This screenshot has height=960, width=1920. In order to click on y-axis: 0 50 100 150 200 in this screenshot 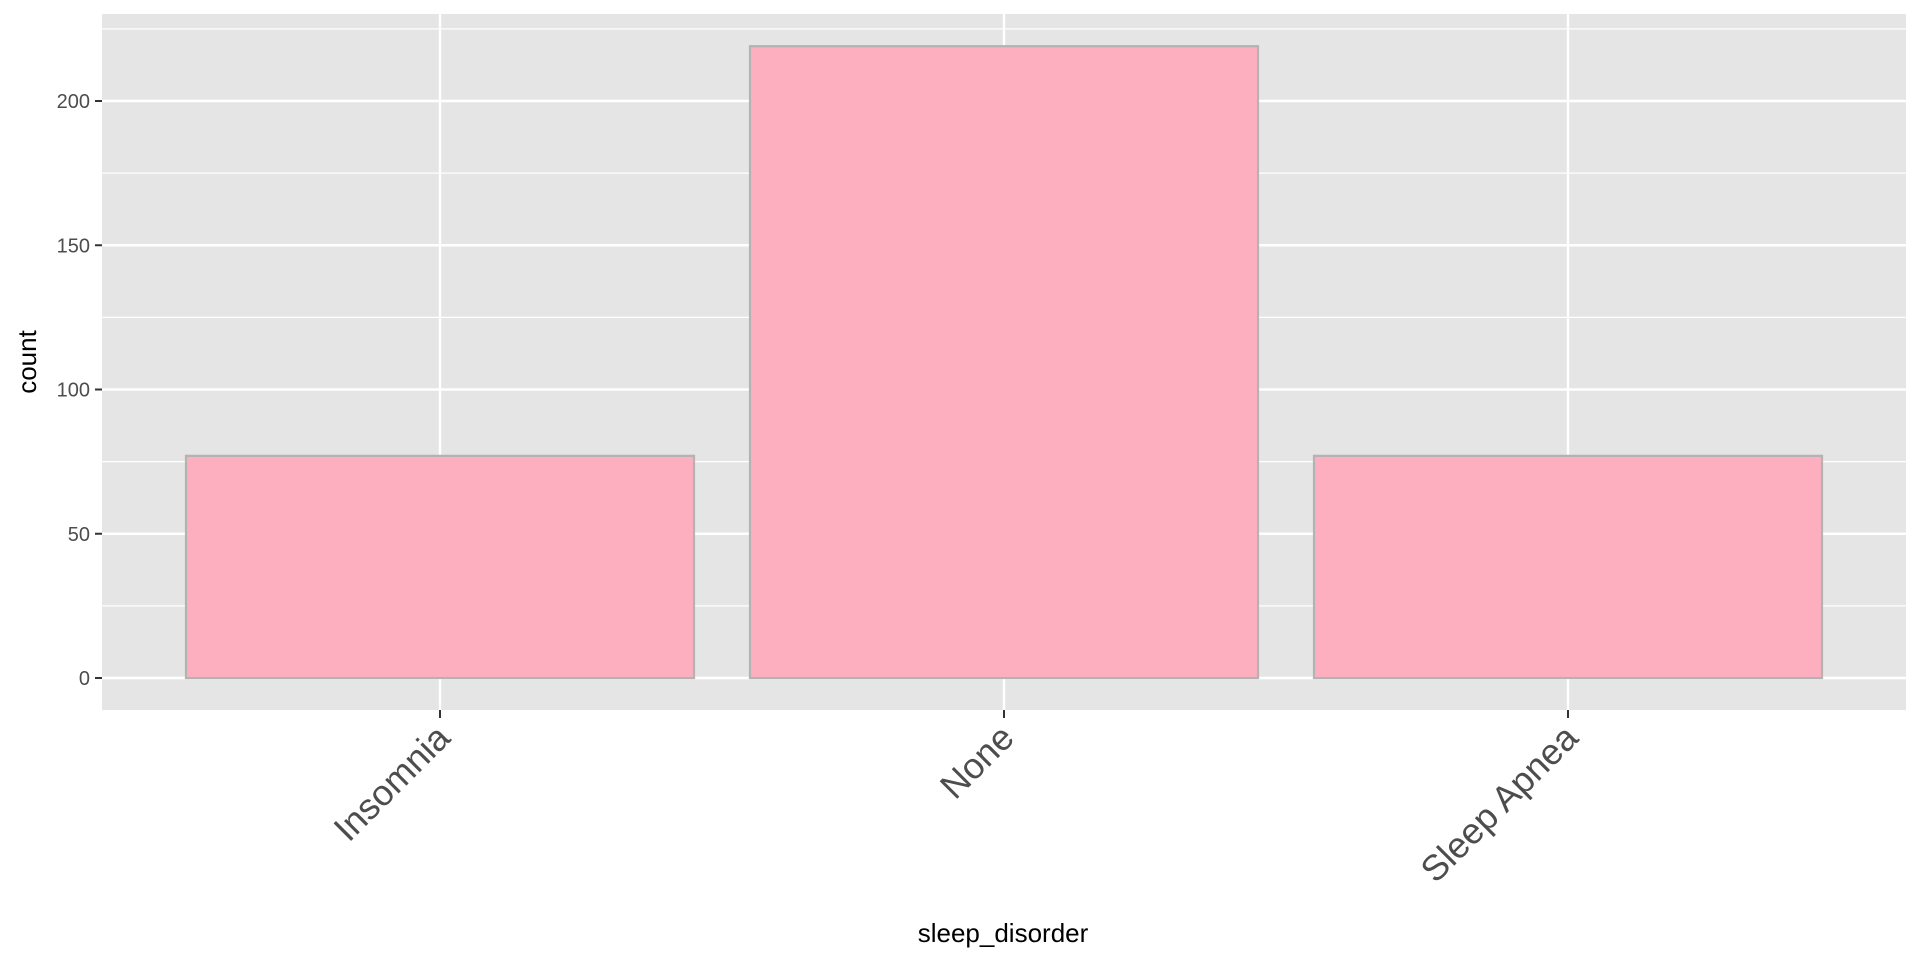, I will do `click(79, 390)`.